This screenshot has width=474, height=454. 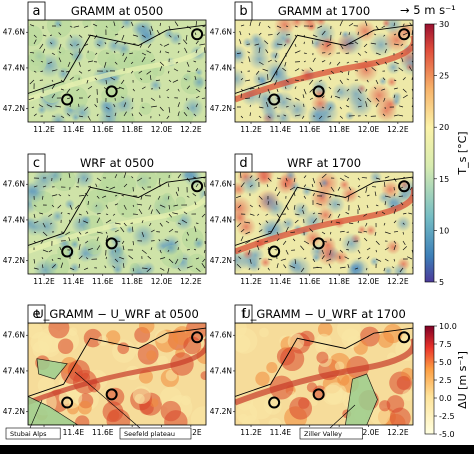 I want to click on colorbar-temperature-label: T_s [°C], so click(x=462, y=153).